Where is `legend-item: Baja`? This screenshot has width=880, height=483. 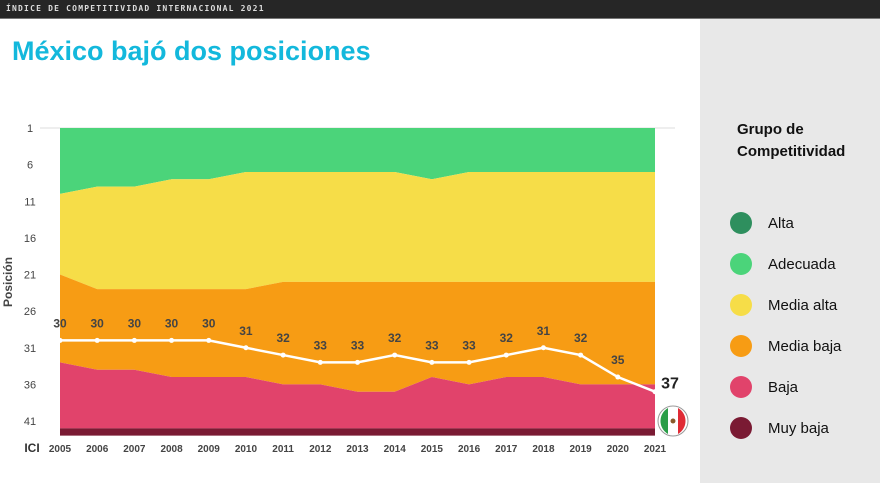 legend-item: Baja is located at coordinates (764, 387).